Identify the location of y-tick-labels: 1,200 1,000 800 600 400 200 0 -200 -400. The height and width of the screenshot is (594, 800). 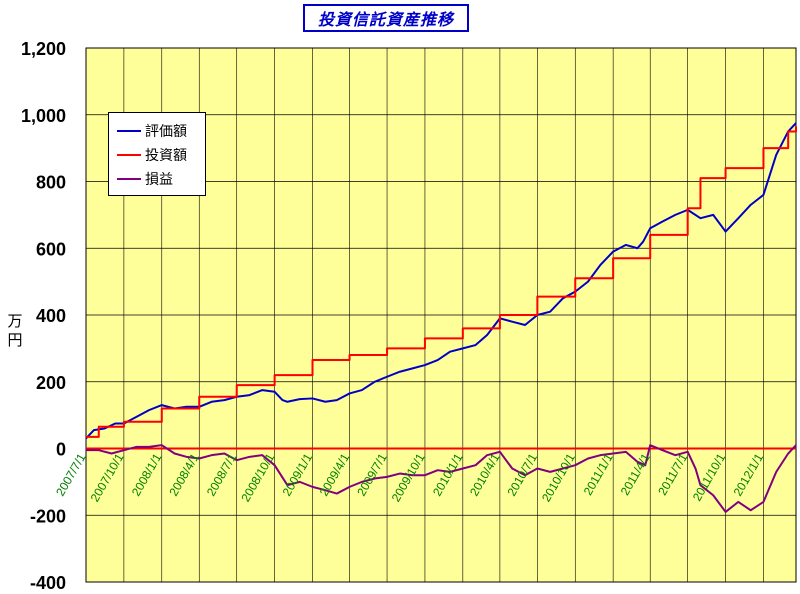
(43, 316).